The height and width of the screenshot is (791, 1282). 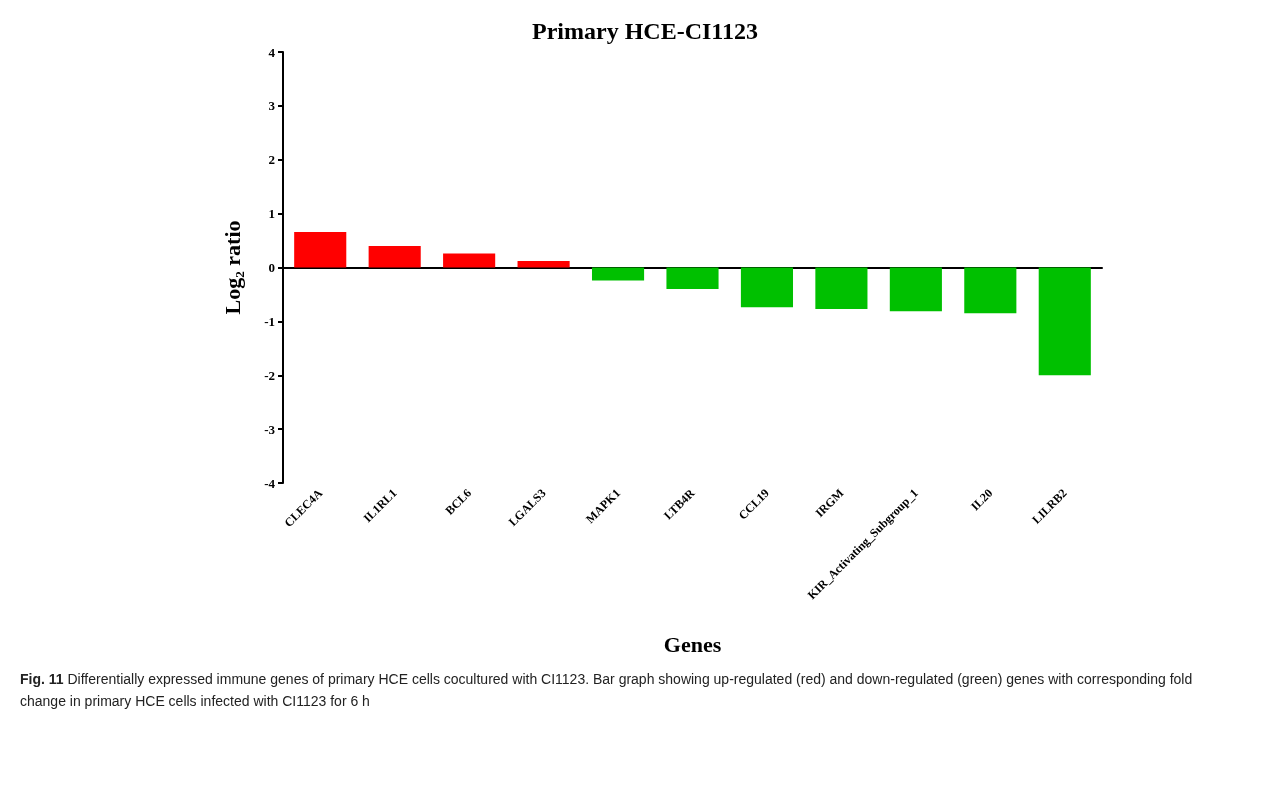 I want to click on y-tick-label: -2, so click(x=269, y=375).